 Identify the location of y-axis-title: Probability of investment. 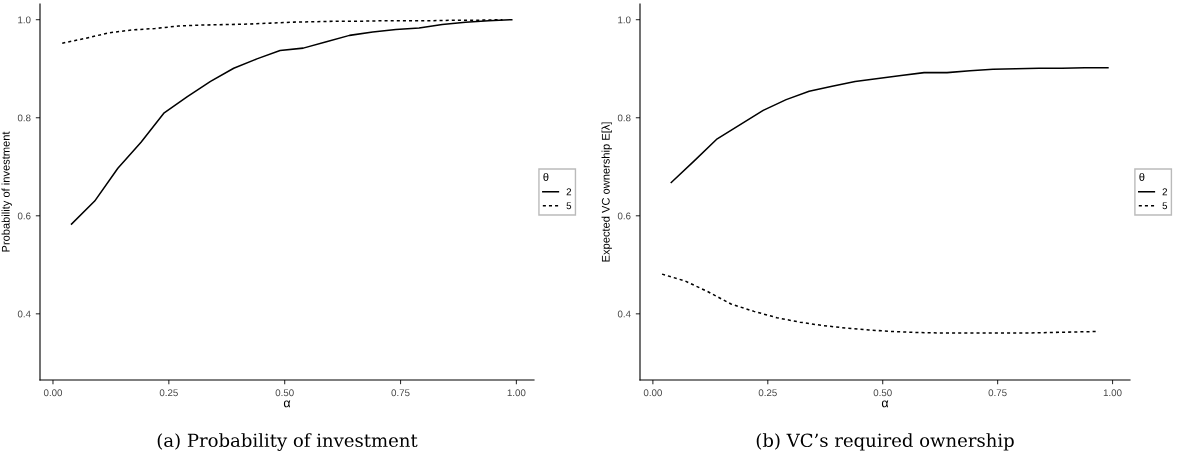
(6, 191).